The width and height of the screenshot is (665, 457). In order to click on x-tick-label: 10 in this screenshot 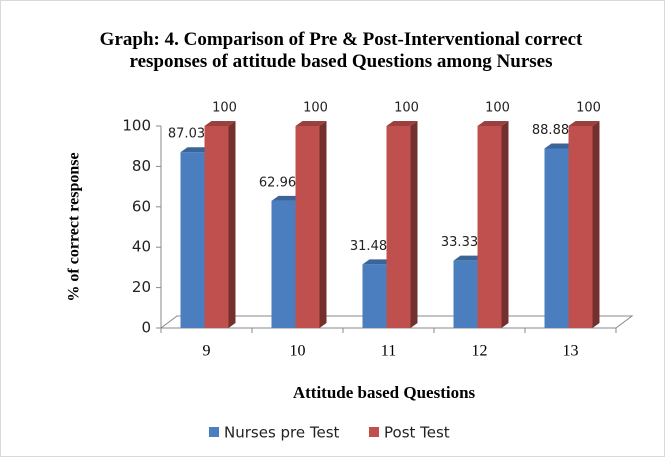, I will do `click(298, 351)`.